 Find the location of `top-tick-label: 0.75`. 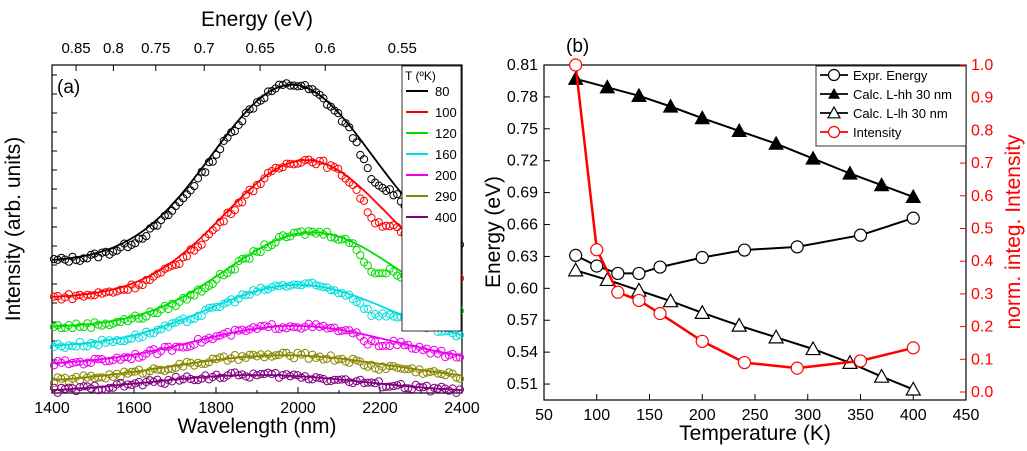

top-tick-label: 0.75 is located at coordinates (155, 48).